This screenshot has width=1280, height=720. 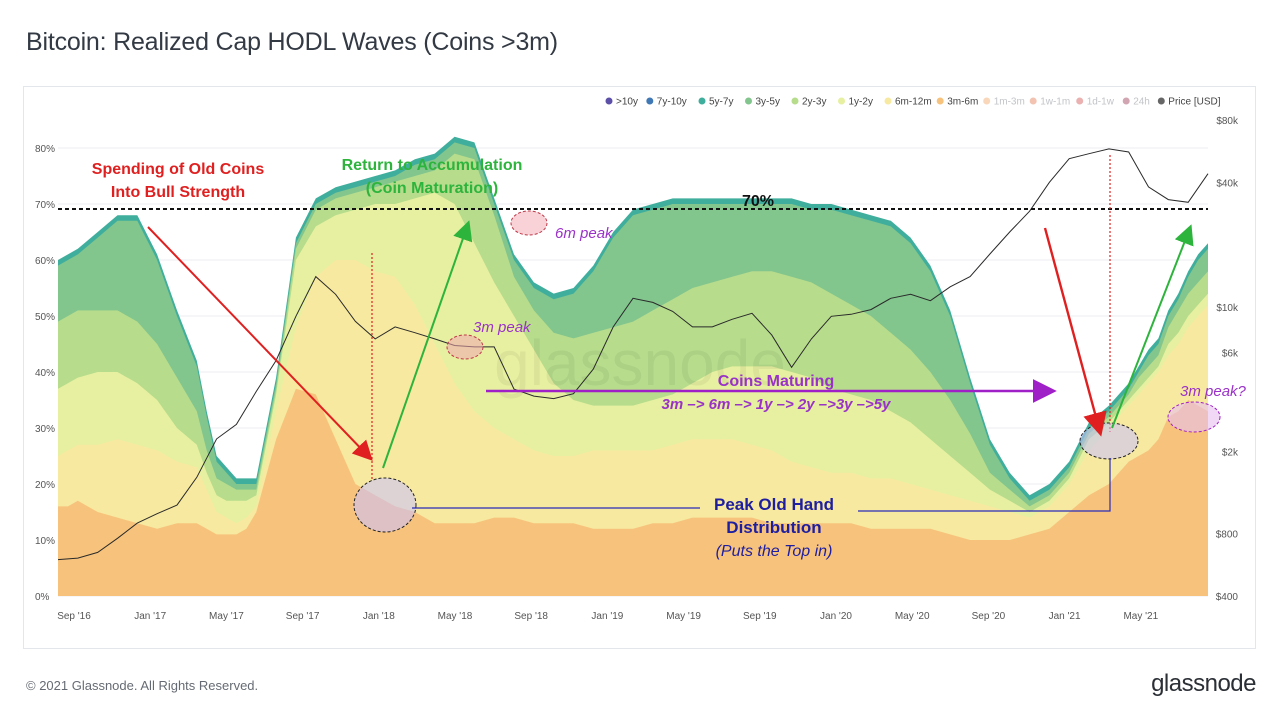 I want to click on y-tick-right: $10k, so click(x=1227, y=308).